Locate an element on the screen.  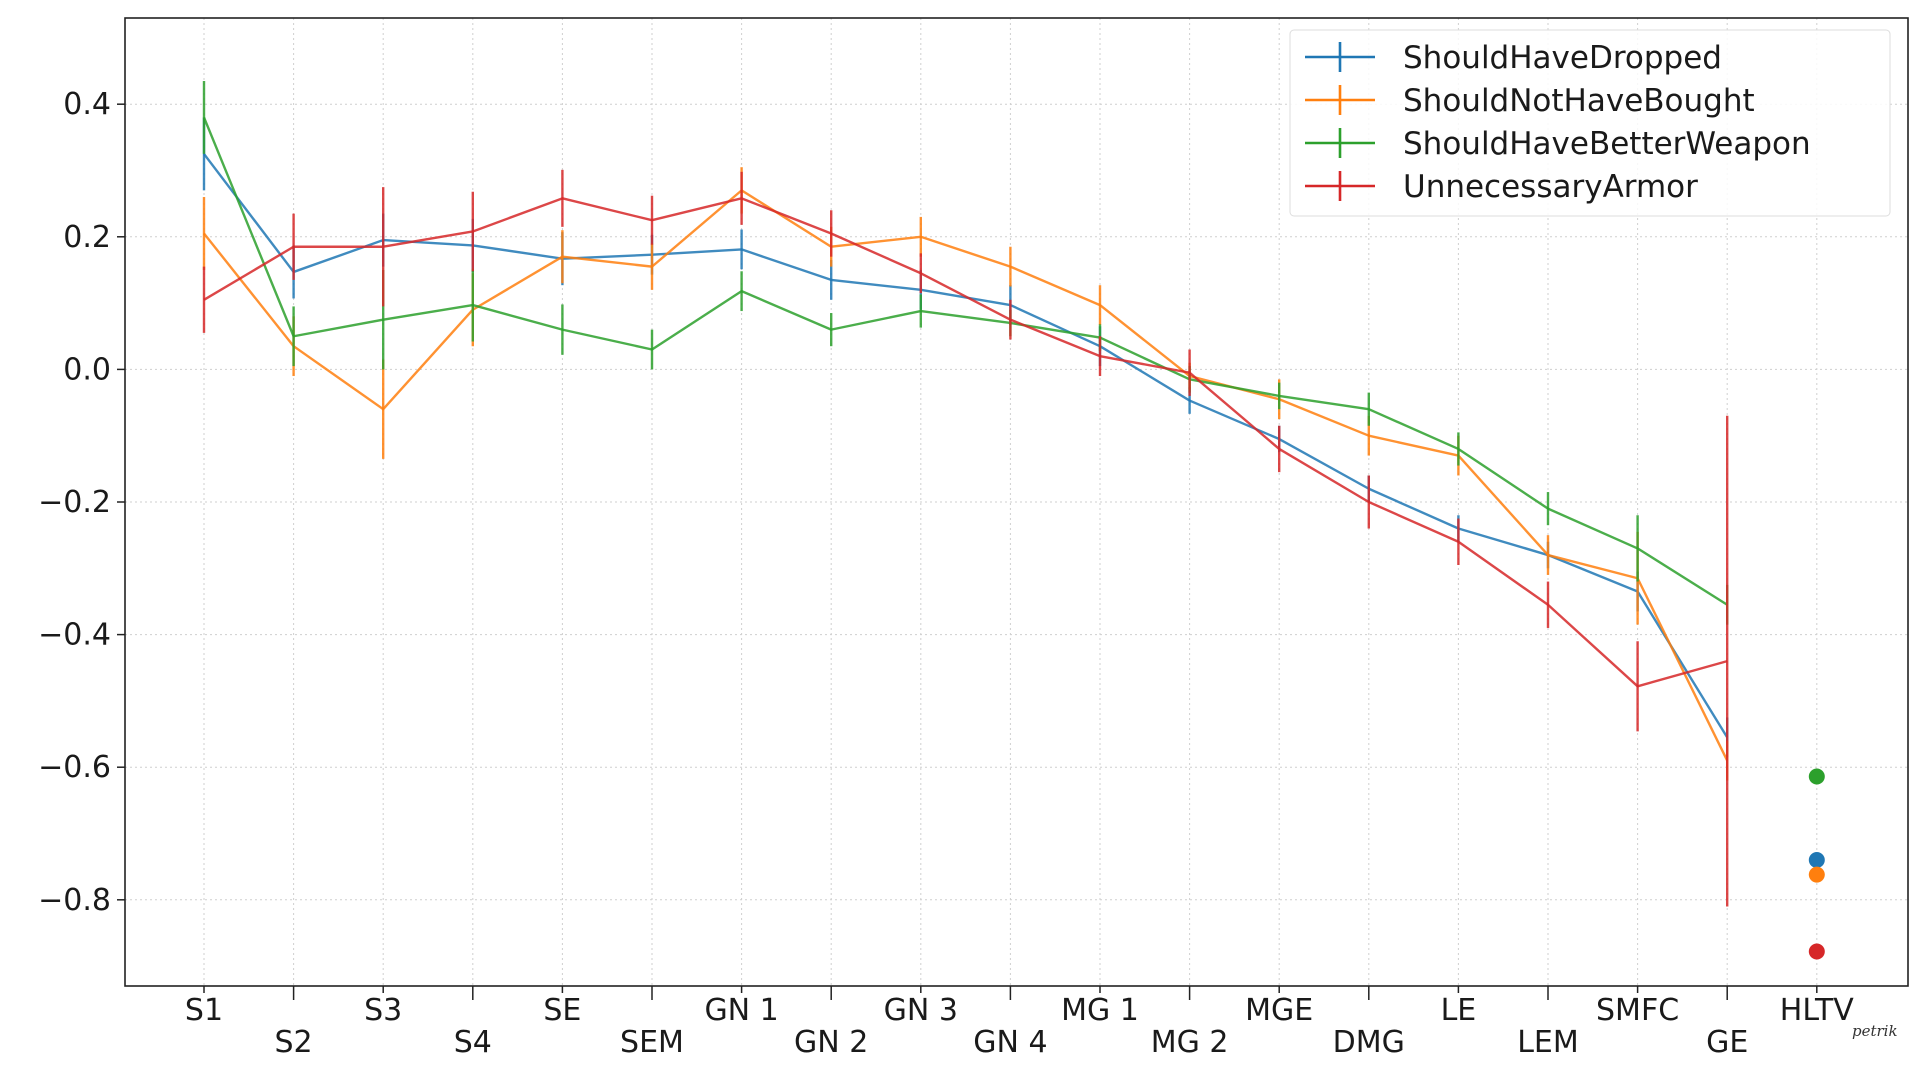
x-tick-label: MG 1 is located at coordinates (1100, 1010).